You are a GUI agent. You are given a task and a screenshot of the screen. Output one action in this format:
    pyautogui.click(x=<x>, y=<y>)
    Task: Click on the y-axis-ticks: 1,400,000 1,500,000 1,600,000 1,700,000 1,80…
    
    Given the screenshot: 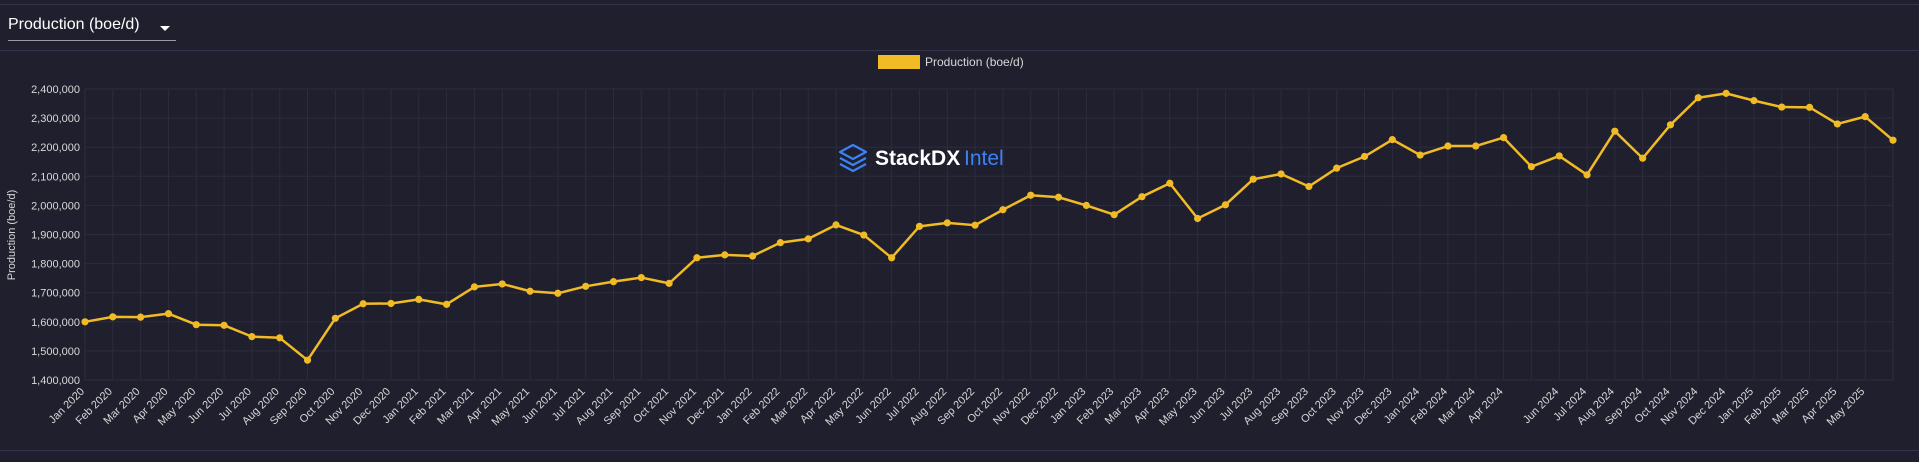 What is the action you would take?
    pyautogui.click(x=55, y=235)
    